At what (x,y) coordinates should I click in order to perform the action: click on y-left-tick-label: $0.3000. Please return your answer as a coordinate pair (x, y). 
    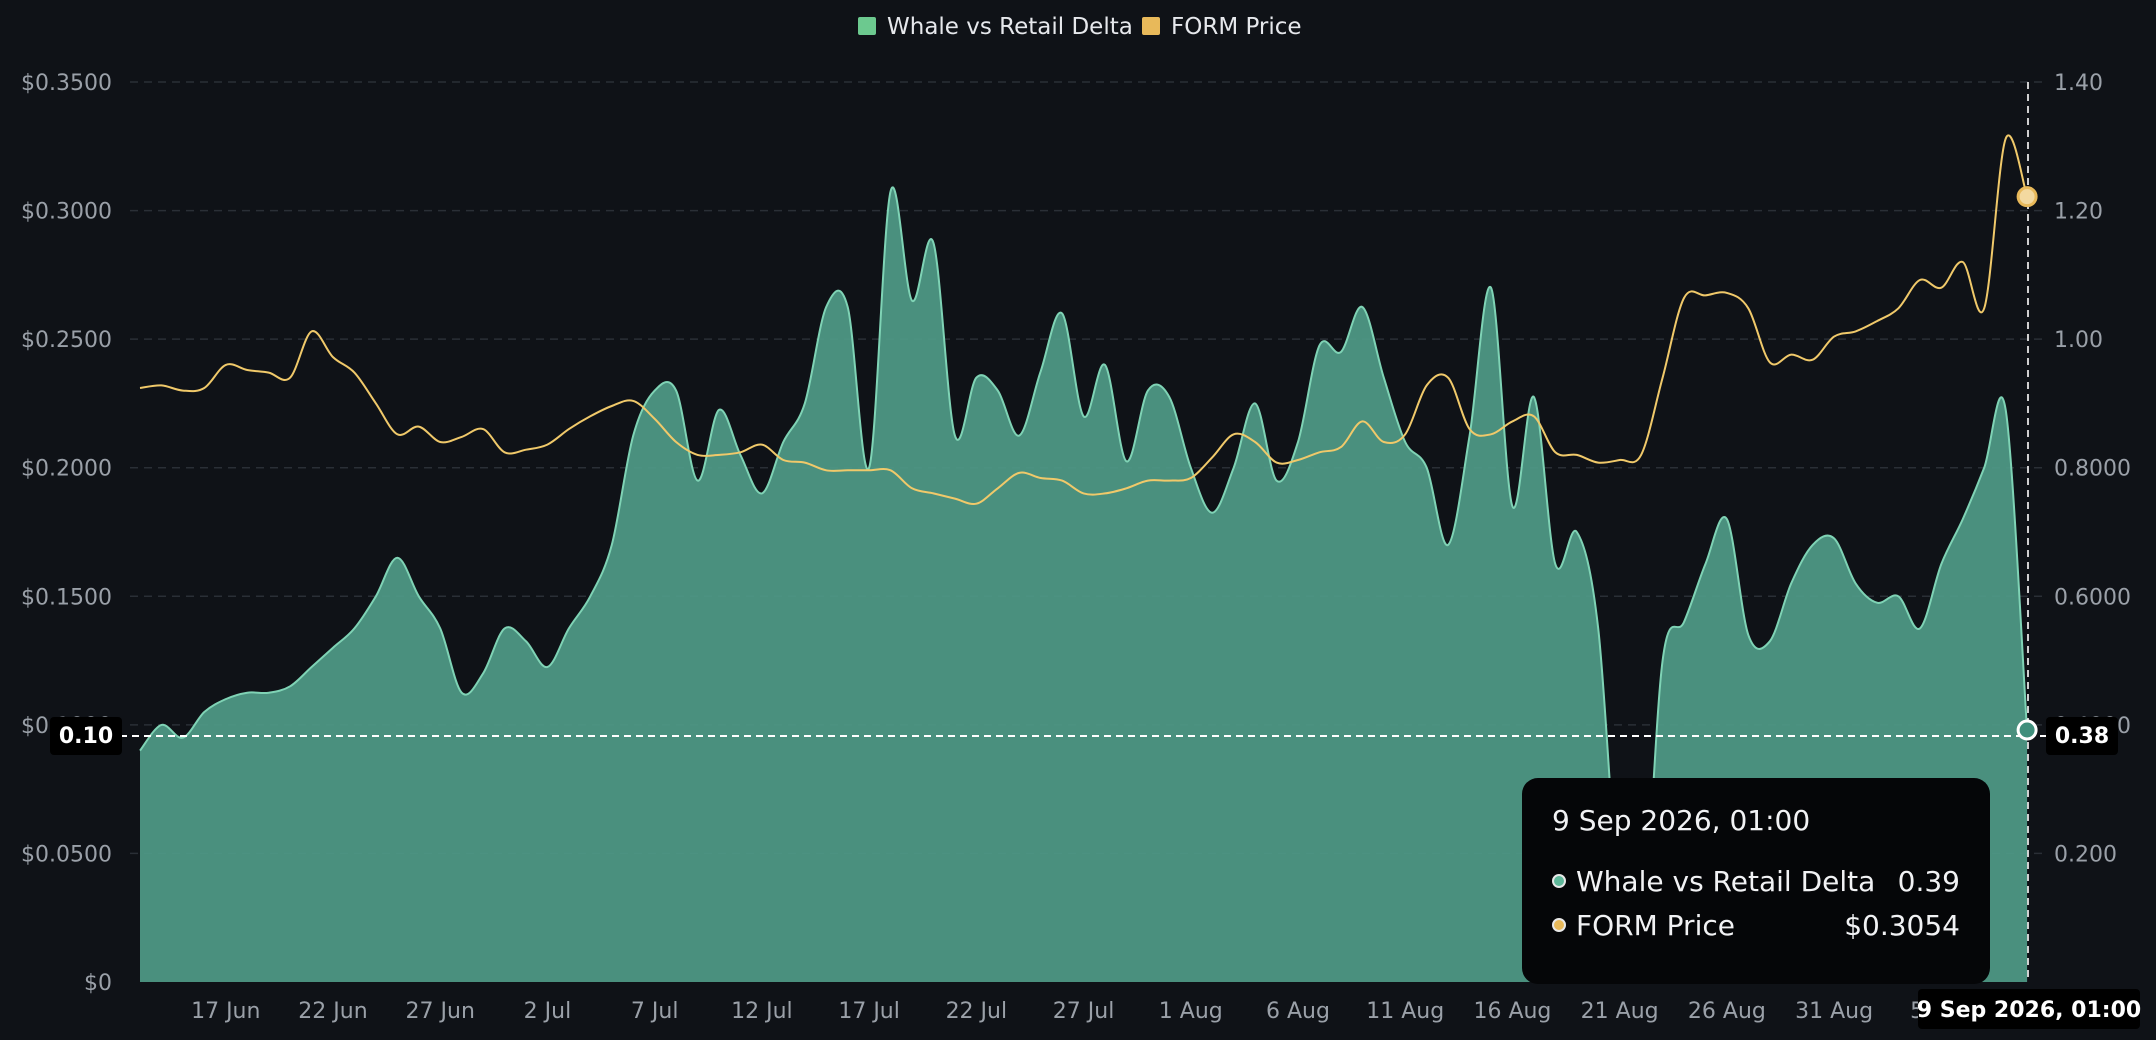
    Looking at the image, I should click on (66, 212).